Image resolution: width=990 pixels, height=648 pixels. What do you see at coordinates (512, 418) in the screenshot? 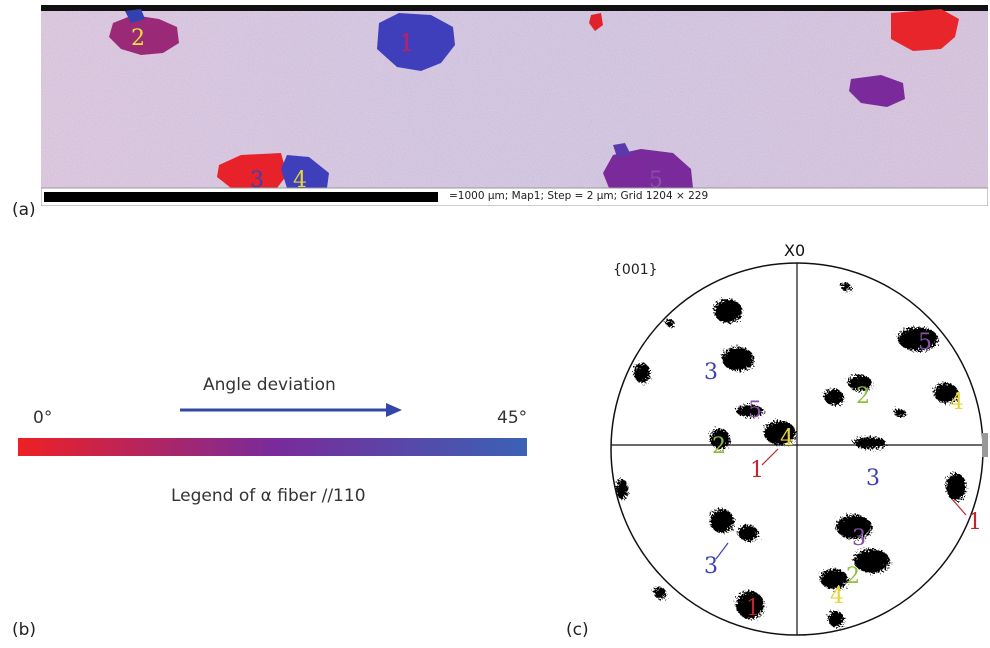
I see `legend-max-label: 45°` at bounding box center [512, 418].